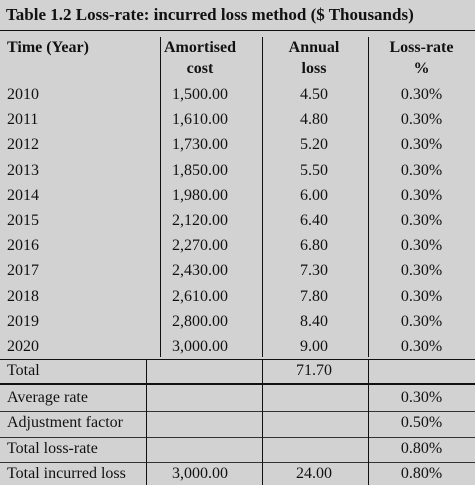  What do you see at coordinates (314, 145) in the screenshot?
I see `annual-loss-cell: 5.20` at bounding box center [314, 145].